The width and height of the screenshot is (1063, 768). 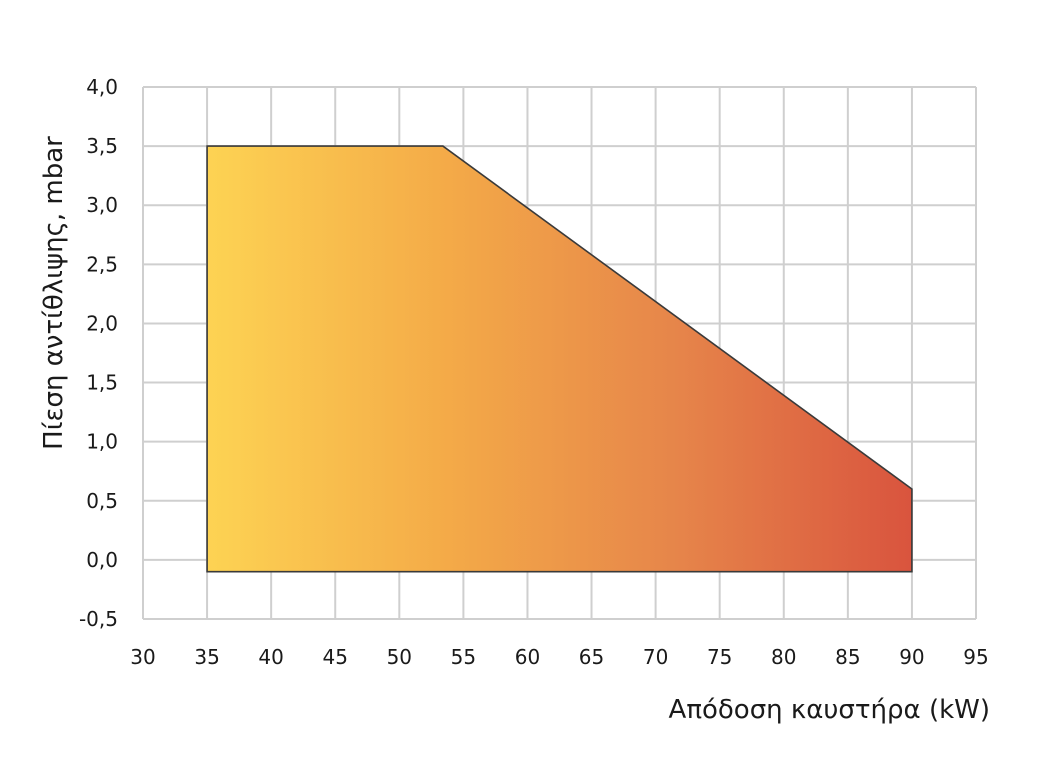 I want to click on x-tick-label: 80, so click(x=783, y=657).